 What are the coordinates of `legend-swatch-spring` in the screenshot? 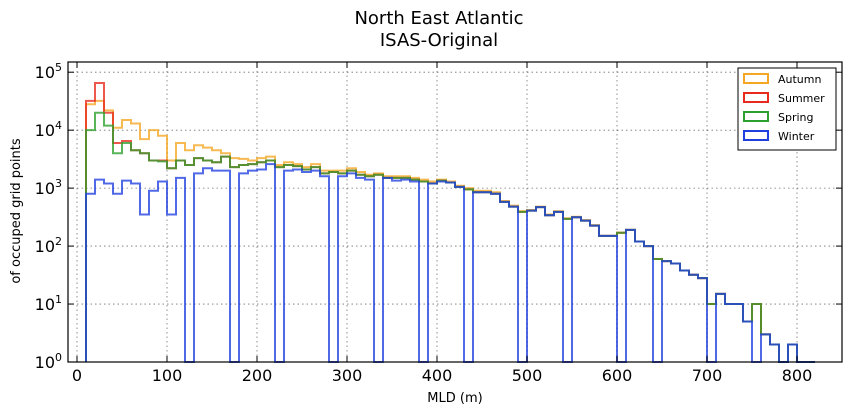 It's located at (756, 116).